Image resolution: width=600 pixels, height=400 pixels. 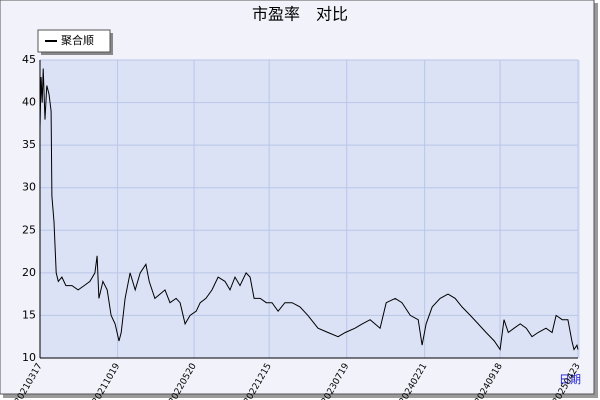 What do you see at coordinates (29, 59) in the screenshot?
I see `y-tick-label: 45` at bounding box center [29, 59].